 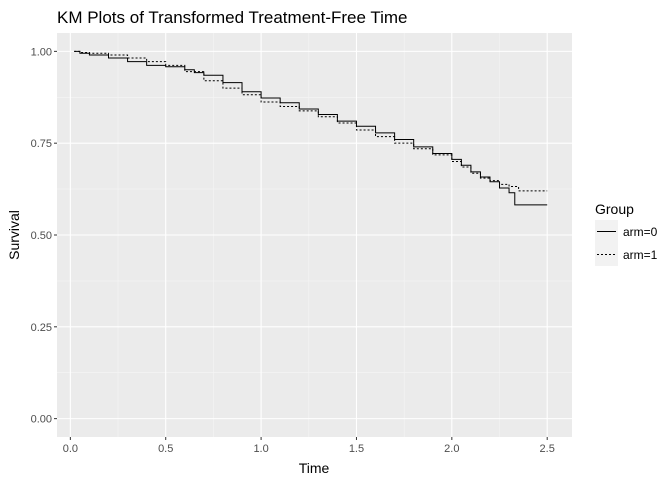 What do you see at coordinates (547, 449) in the screenshot?
I see `x-tick-label: 2.5` at bounding box center [547, 449].